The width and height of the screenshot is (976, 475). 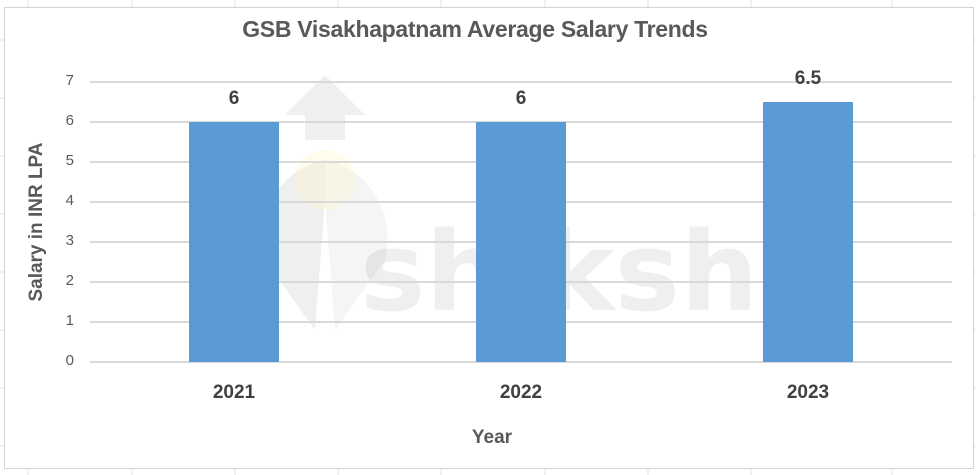 What do you see at coordinates (69, 160) in the screenshot?
I see `y-tick: 5` at bounding box center [69, 160].